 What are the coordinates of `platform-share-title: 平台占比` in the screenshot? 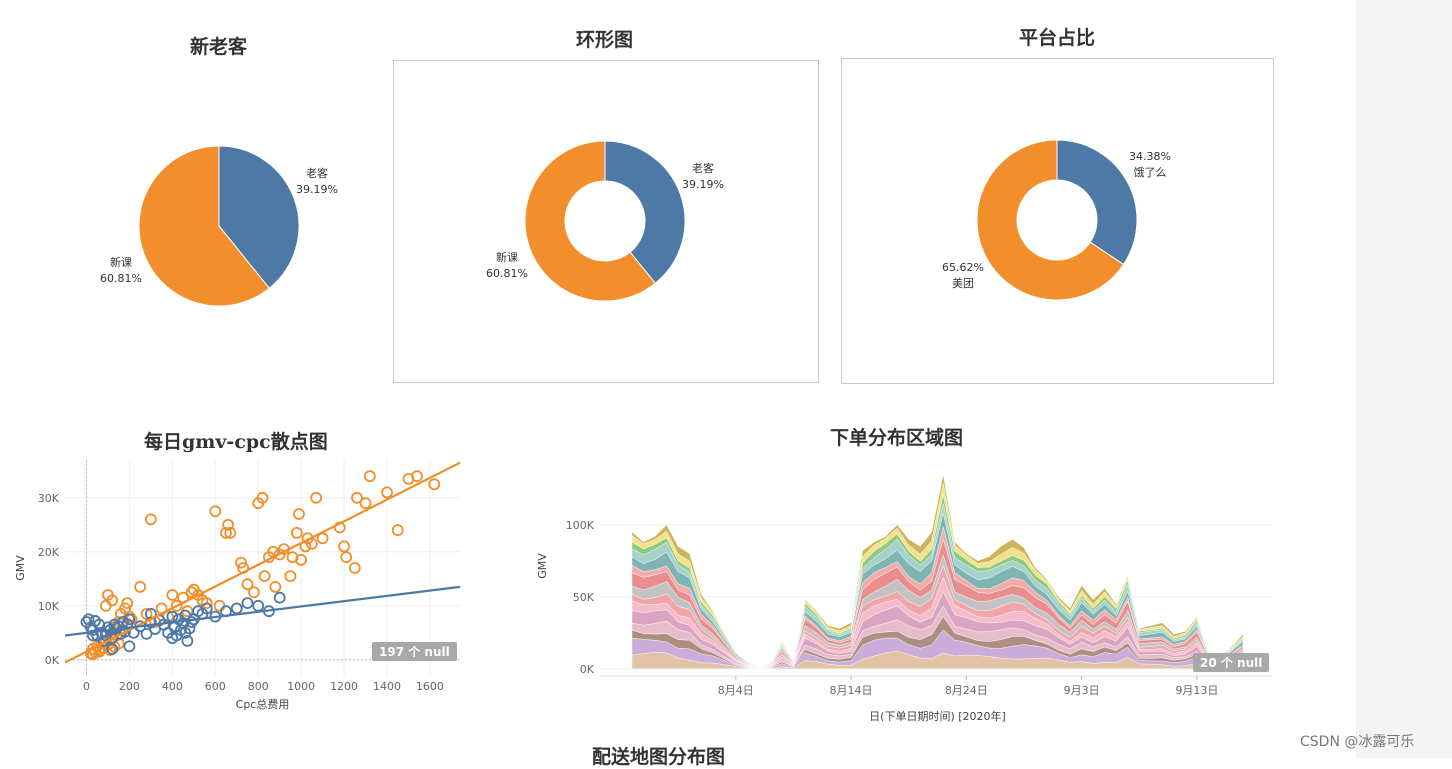 It's located at (1057, 38).